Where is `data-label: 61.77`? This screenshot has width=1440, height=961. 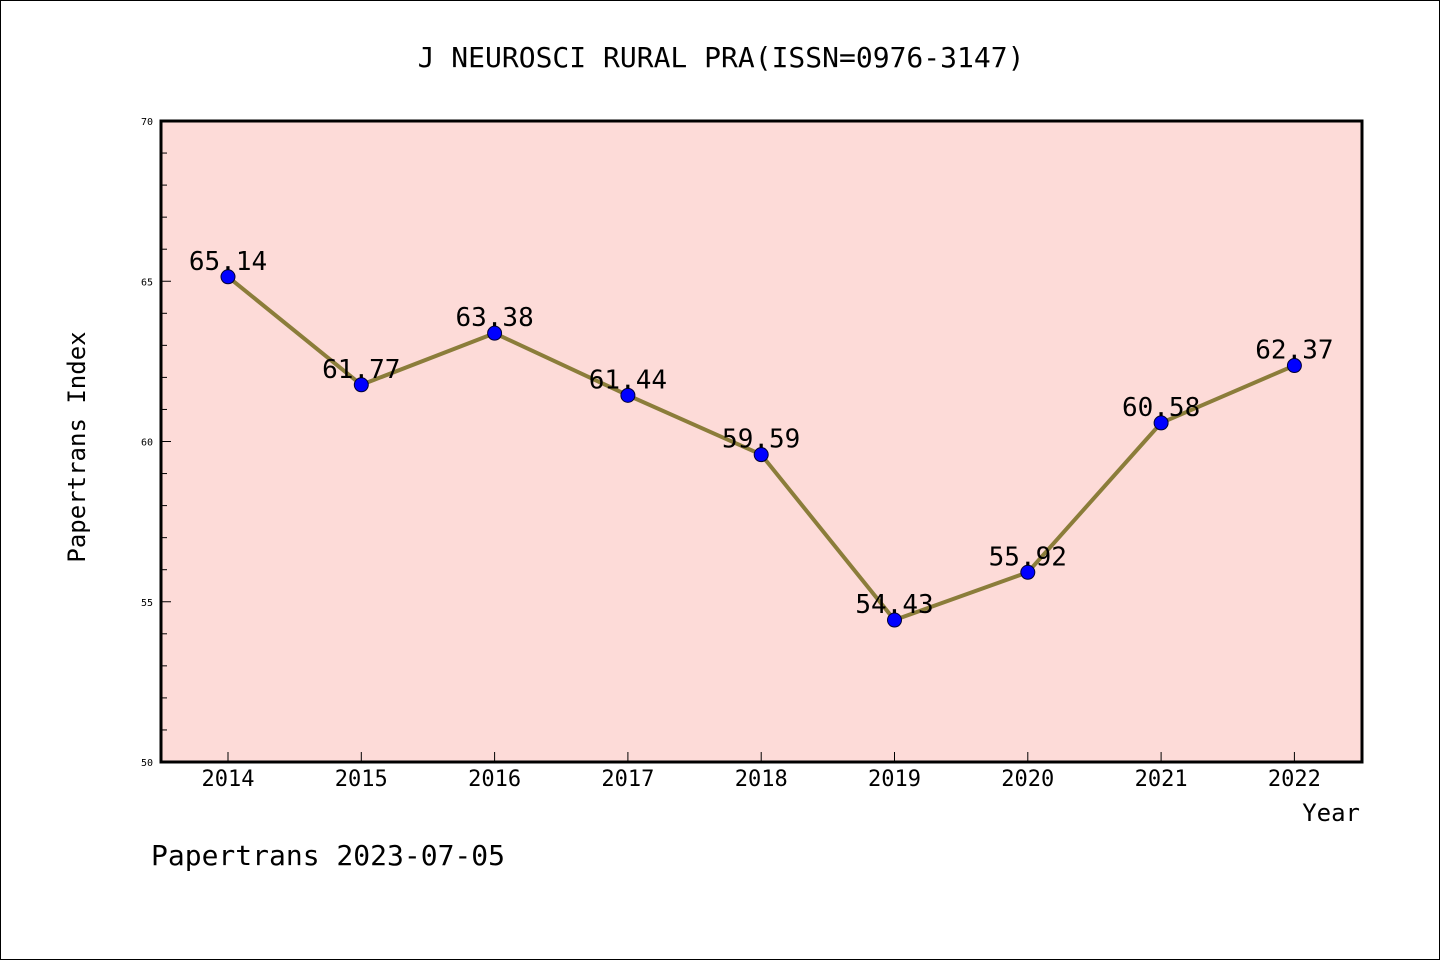
data-label: 61.77 is located at coordinates (361, 370).